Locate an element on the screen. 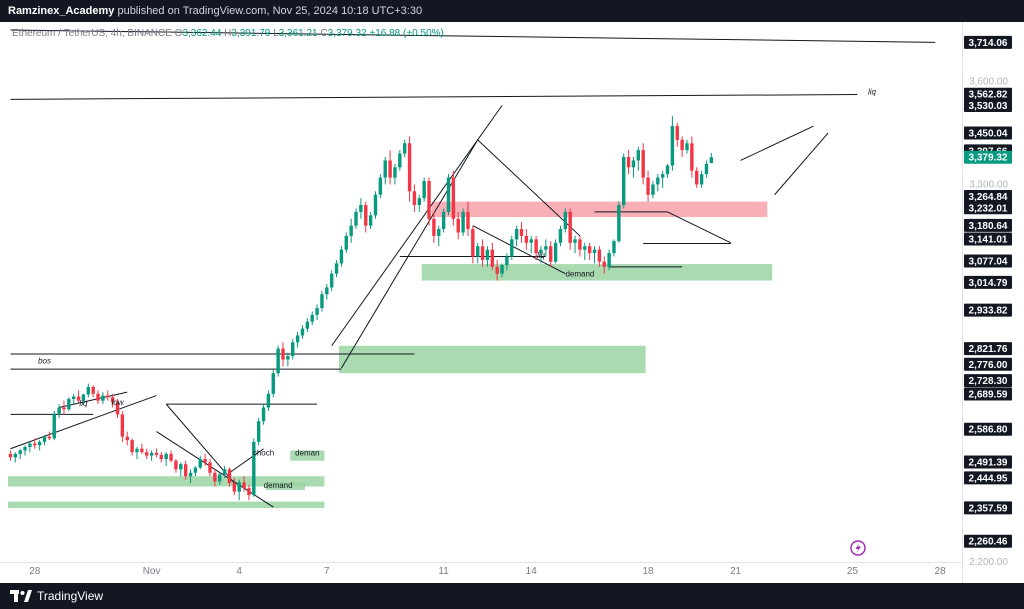 Image resolution: width=1024 pixels, height=609 pixels. close-value: 3,379.32 is located at coordinates (347, 33).